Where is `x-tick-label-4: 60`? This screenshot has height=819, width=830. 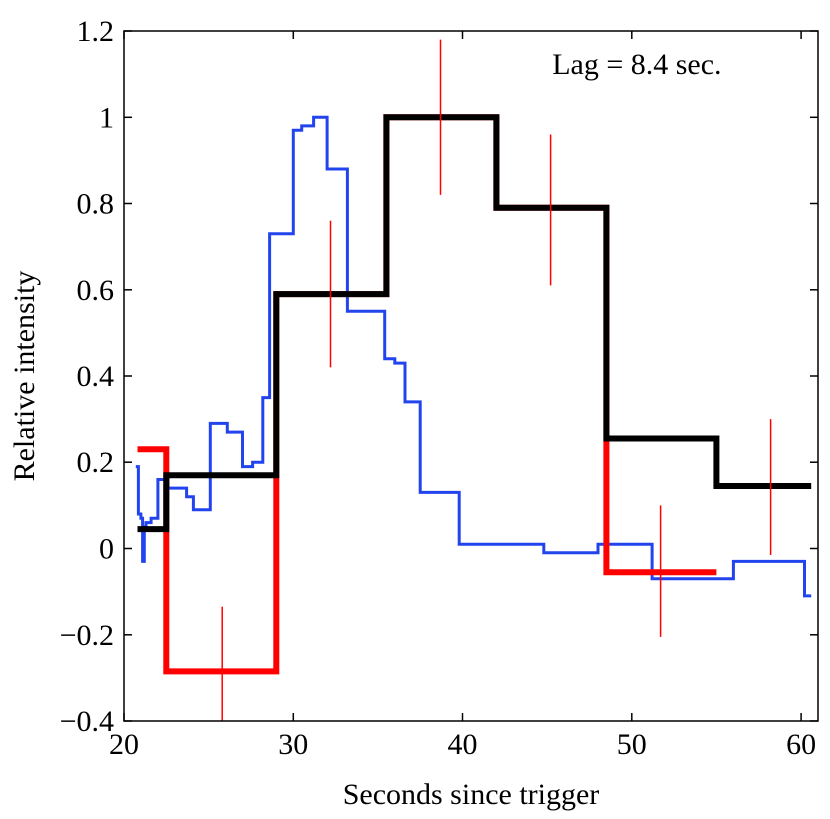
x-tick-label-4: 60 is located at coordinates (801, 744).